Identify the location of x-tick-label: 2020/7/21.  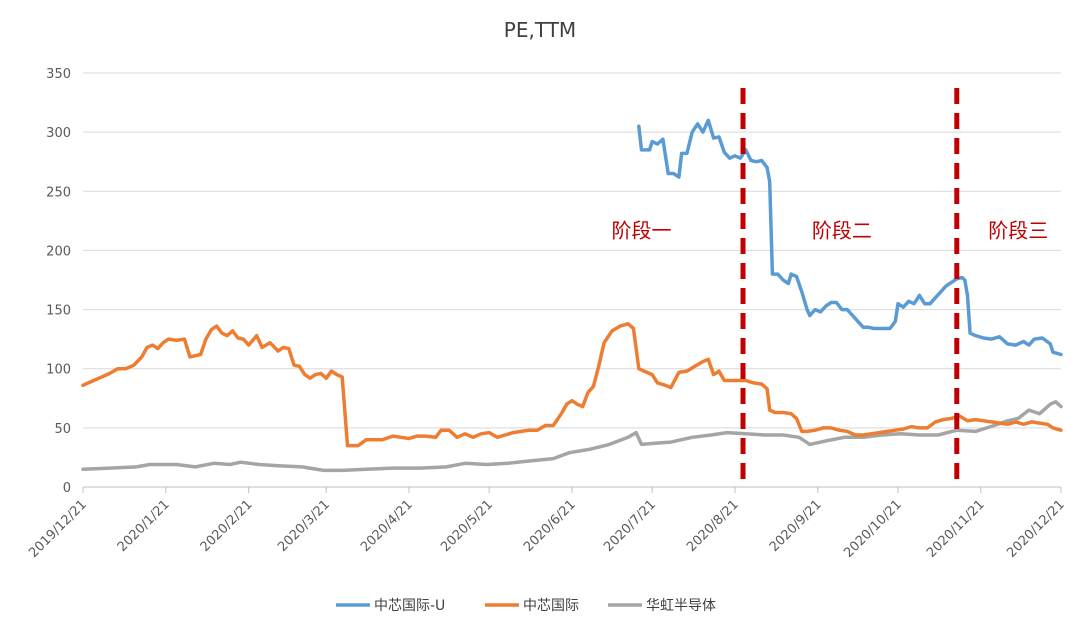
(630, 526).